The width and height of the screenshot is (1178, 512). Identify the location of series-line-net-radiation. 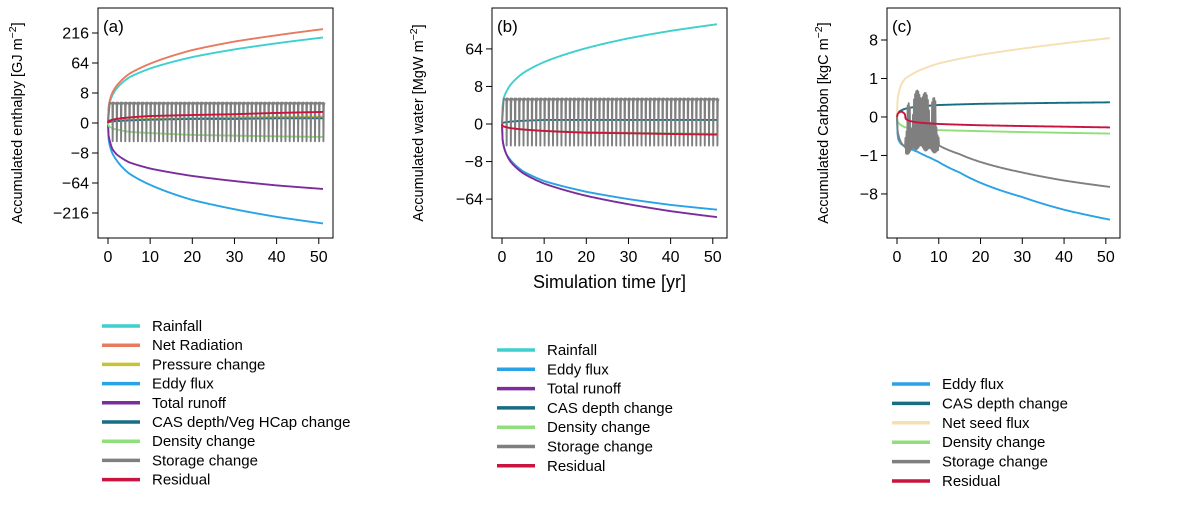
(215, 76).